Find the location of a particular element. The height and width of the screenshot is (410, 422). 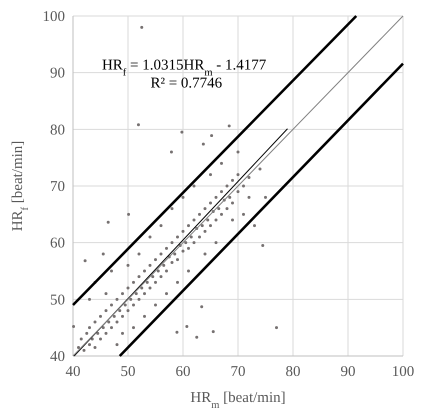

x-axis-title: HR$_{m}$ [beat/min] is located at coordinates (238, 400).